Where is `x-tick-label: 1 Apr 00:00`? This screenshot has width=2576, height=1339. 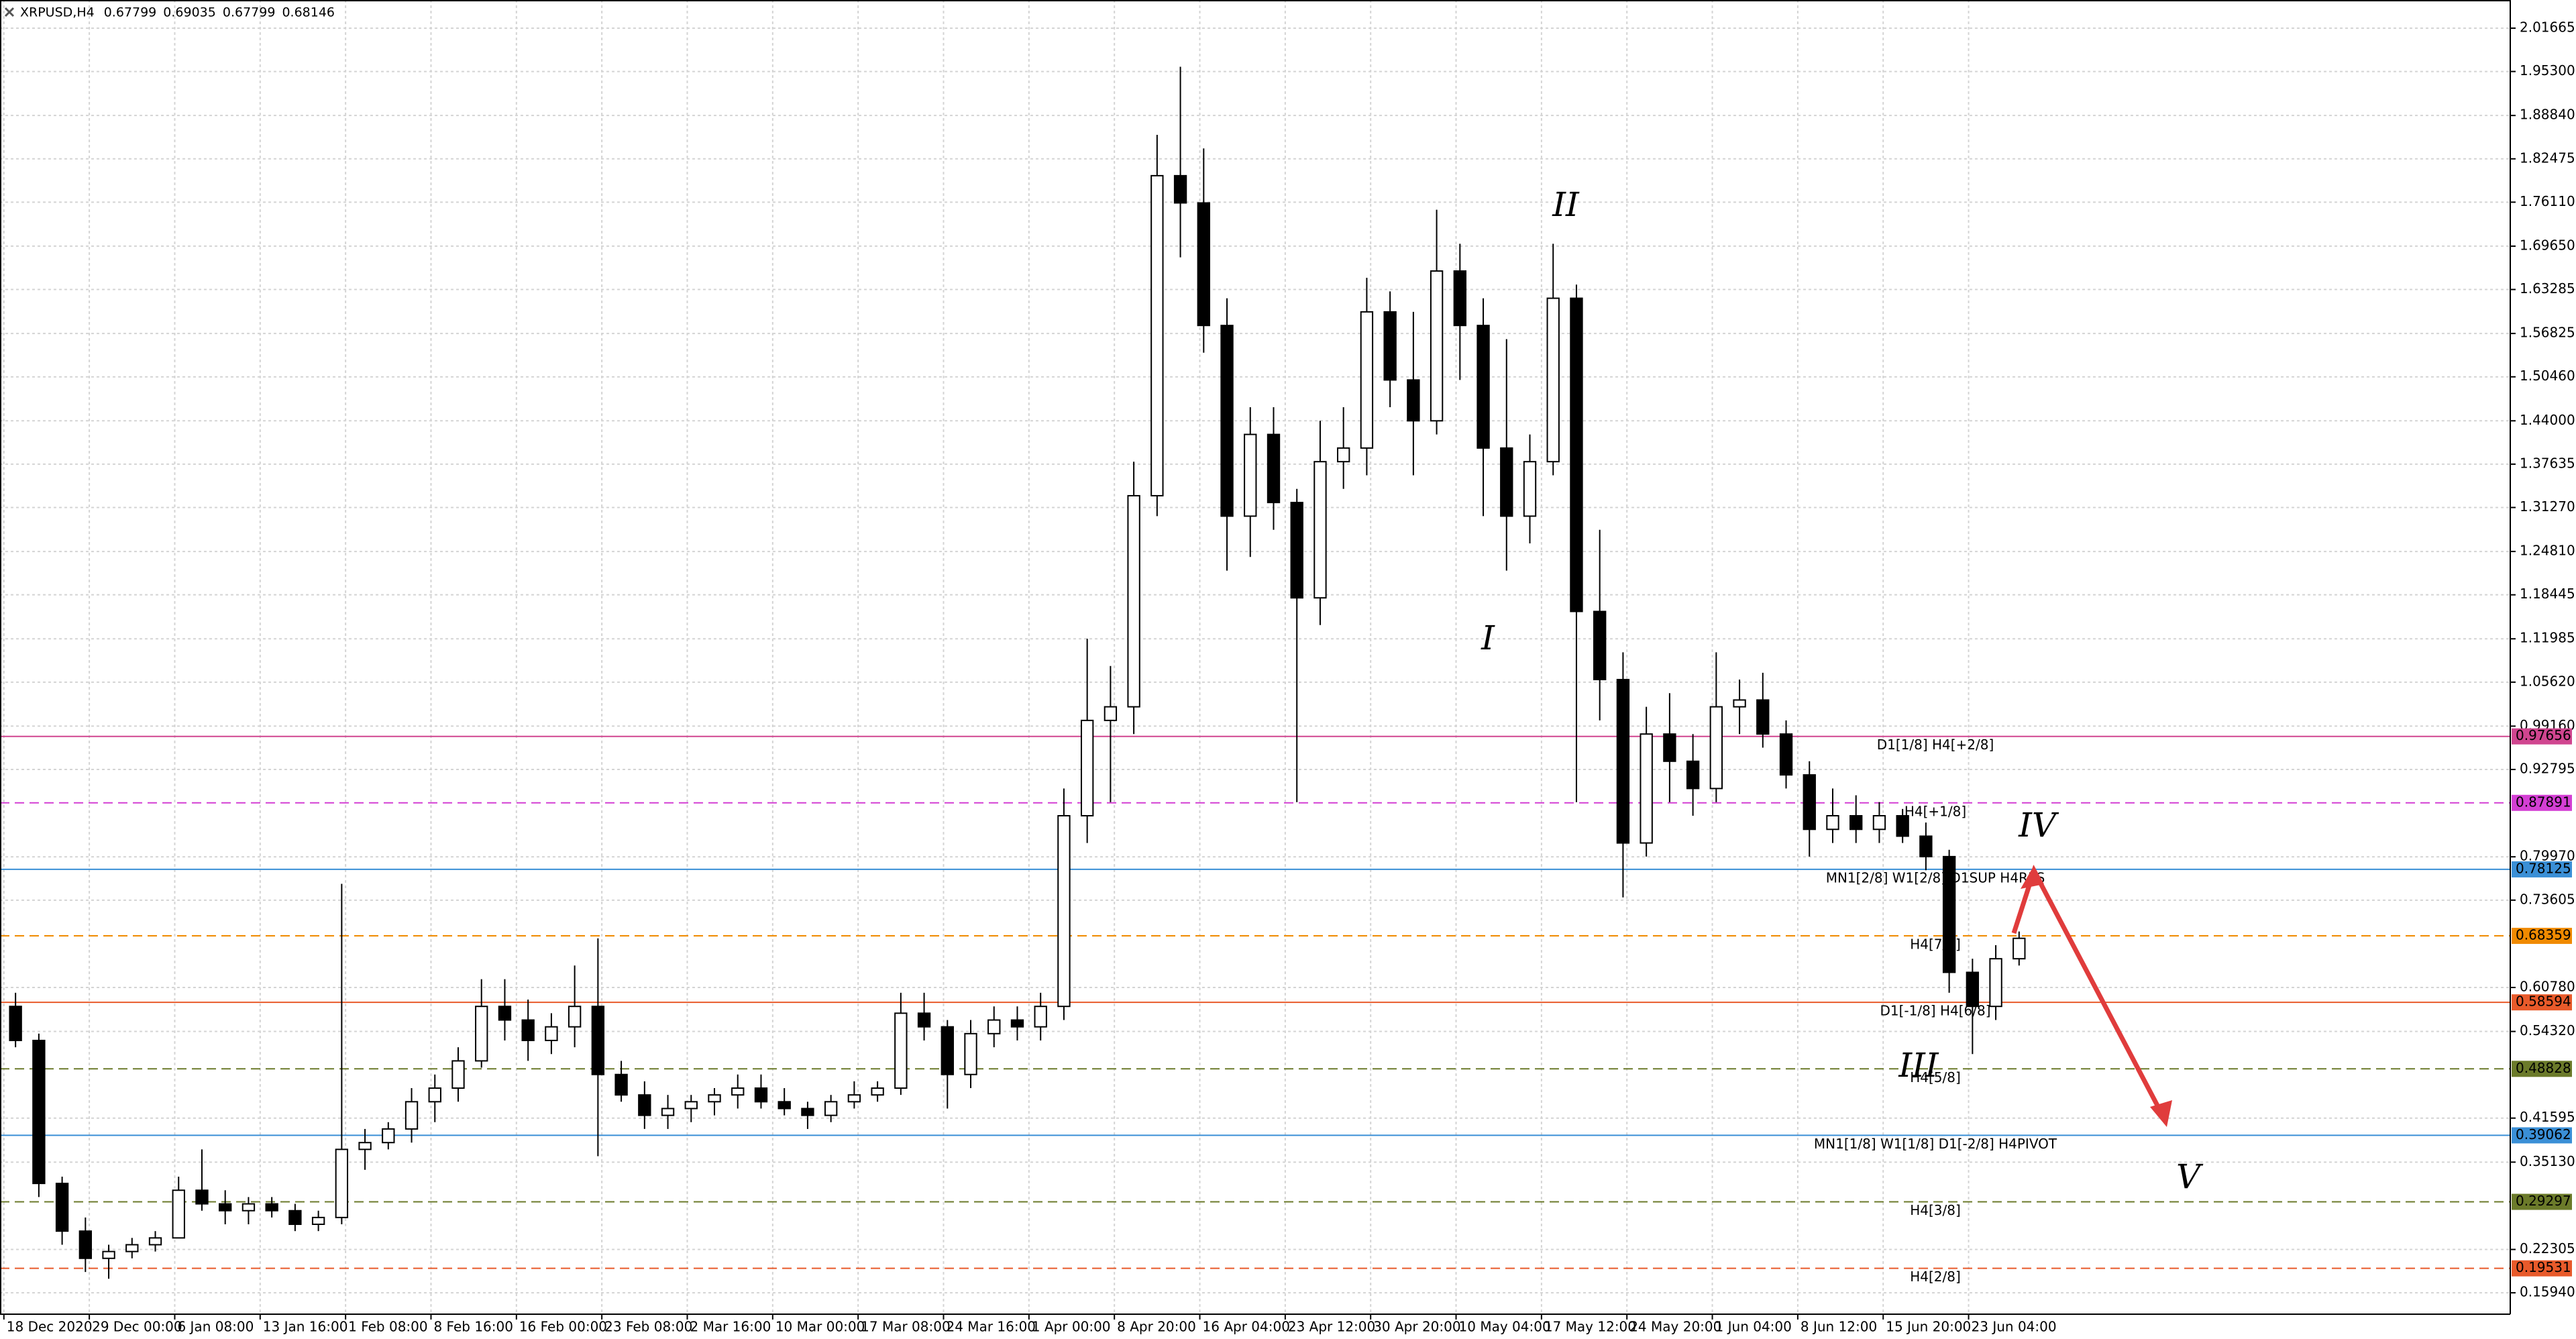 x-tick-label: 1 Apr 00:00 is located at coordinates (1071, 1327).